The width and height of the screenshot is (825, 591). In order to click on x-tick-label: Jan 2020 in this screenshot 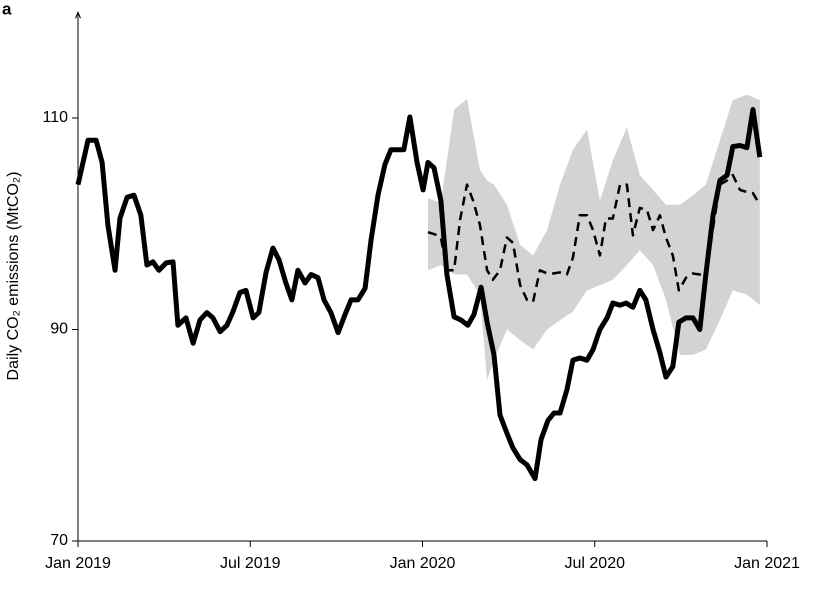, I will do `click(423, 563)`.